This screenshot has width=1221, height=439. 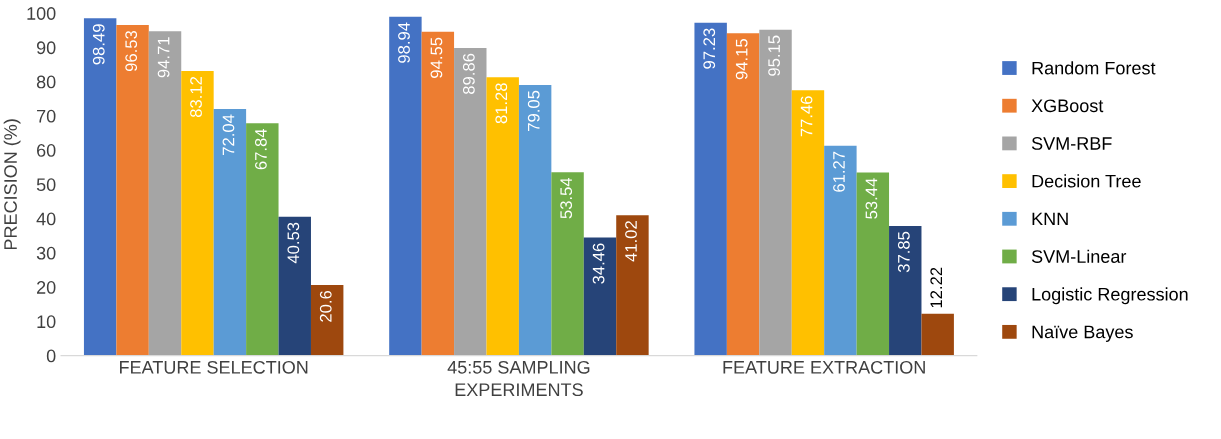 What do you see at coordinates (468, 74) in the screenshot?
I see `data-label: 89.86` at bounding box center [468, 74].